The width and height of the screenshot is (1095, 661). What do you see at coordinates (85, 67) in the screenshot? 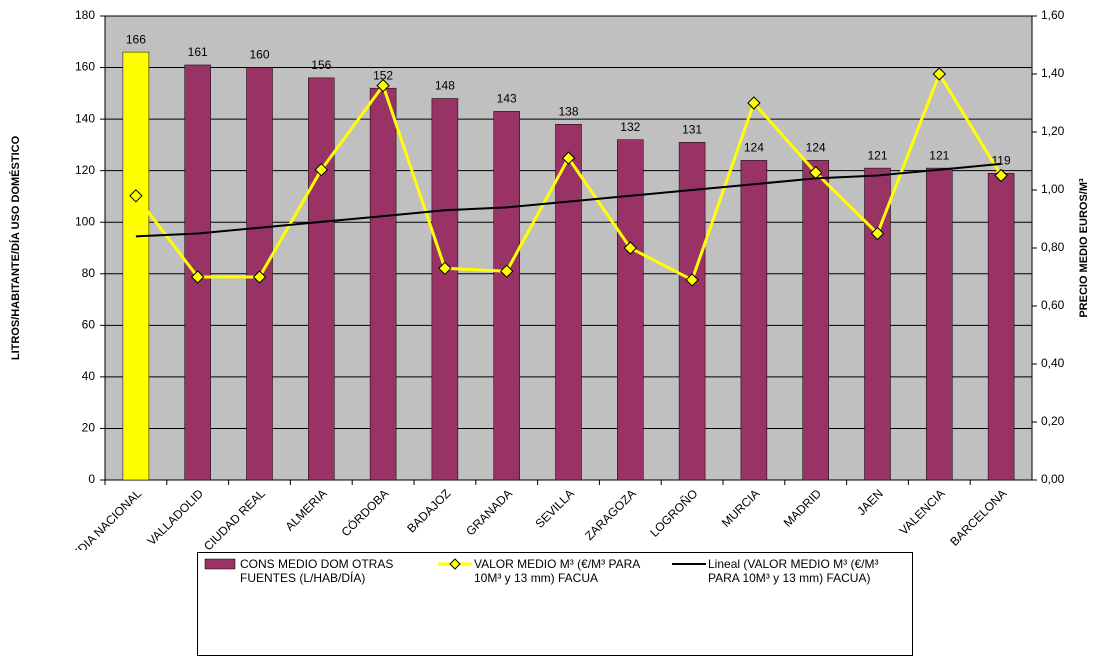
I see `y-tick-label: 160` at bounding box center [85, 67].